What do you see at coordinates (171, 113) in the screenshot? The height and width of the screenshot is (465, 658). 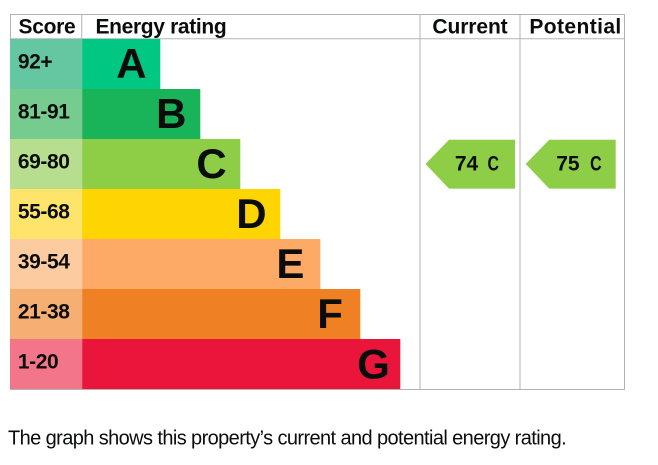 I see `svg-text: B` at bounding box center [171, 113].